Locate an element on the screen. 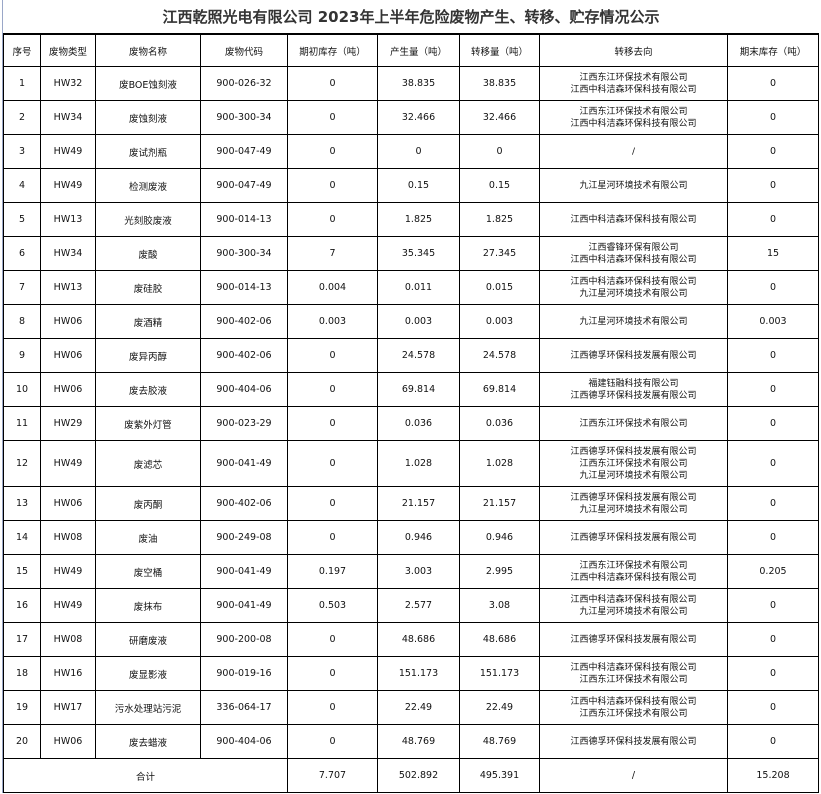  transfer-destination: 九江星河环境技术有限公司 is located at coordinates (633, 185).